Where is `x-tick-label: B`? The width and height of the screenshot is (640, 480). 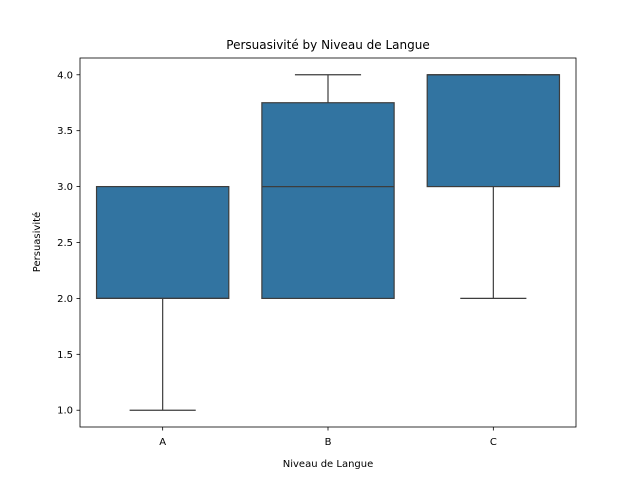
x-tick-label: B is located at coordinates (328, 442).